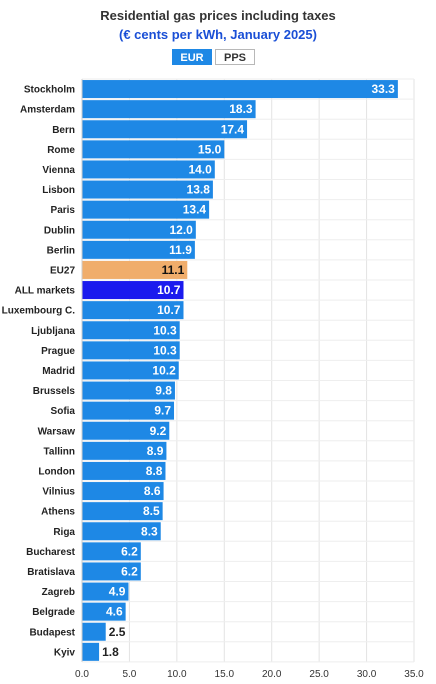 Image resolution: width=436 pixels, height=684 pixels. Describe the element at coordinates (82, 674) in the screenshot. I see `x-tick-label: 0.0` at that location.